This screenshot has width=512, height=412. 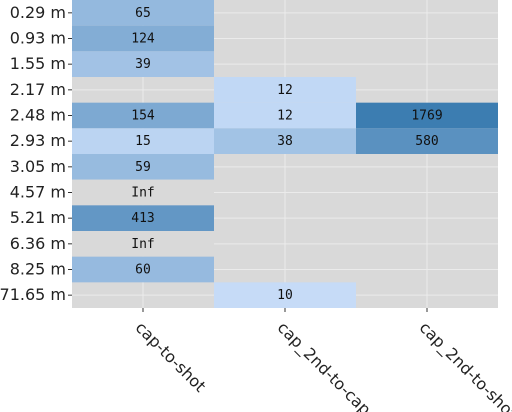 I want to click on x-axis-label: cap_2nd-to-cap, so click(x=324, y=365).